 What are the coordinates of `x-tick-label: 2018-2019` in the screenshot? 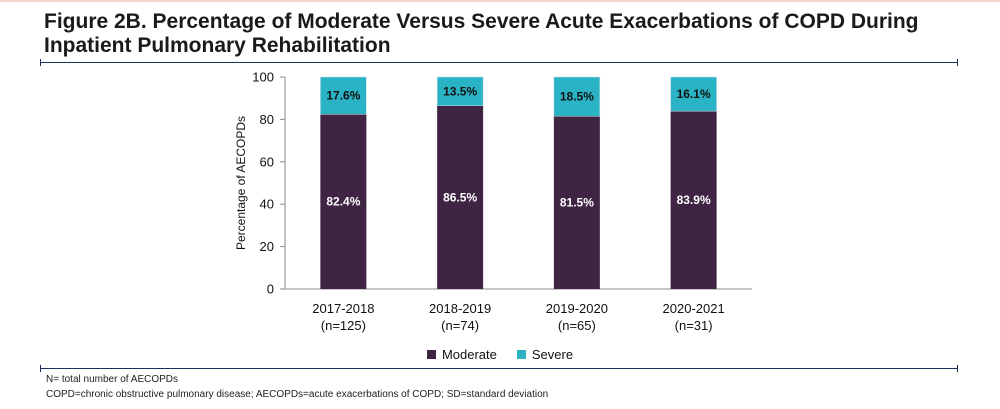 It's located at (460, 308).